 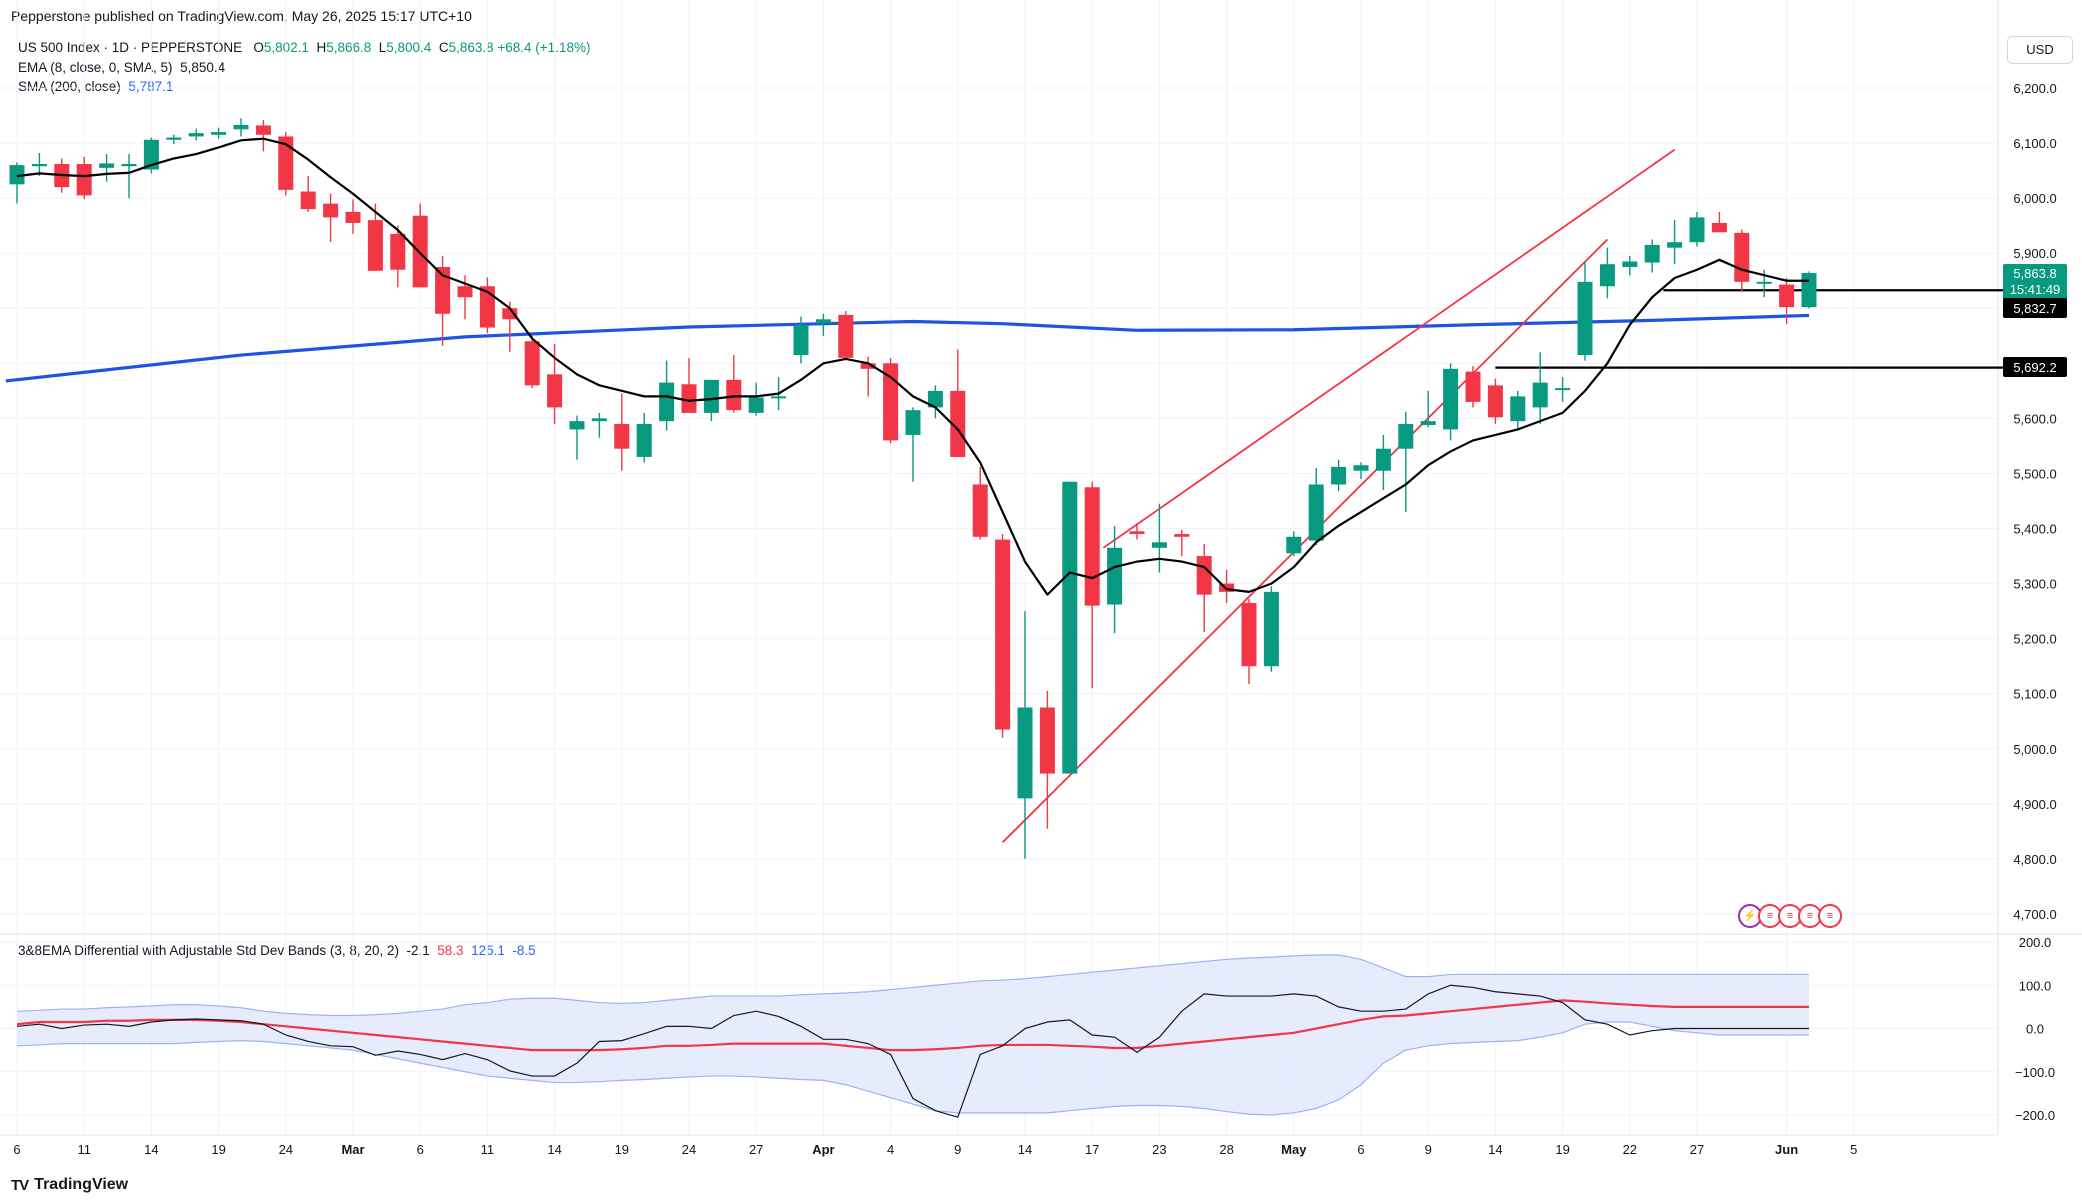 I want to click on symbol-name: US 500 Index · 1D · PEPPERSTONE, so click(x=130, y=47).